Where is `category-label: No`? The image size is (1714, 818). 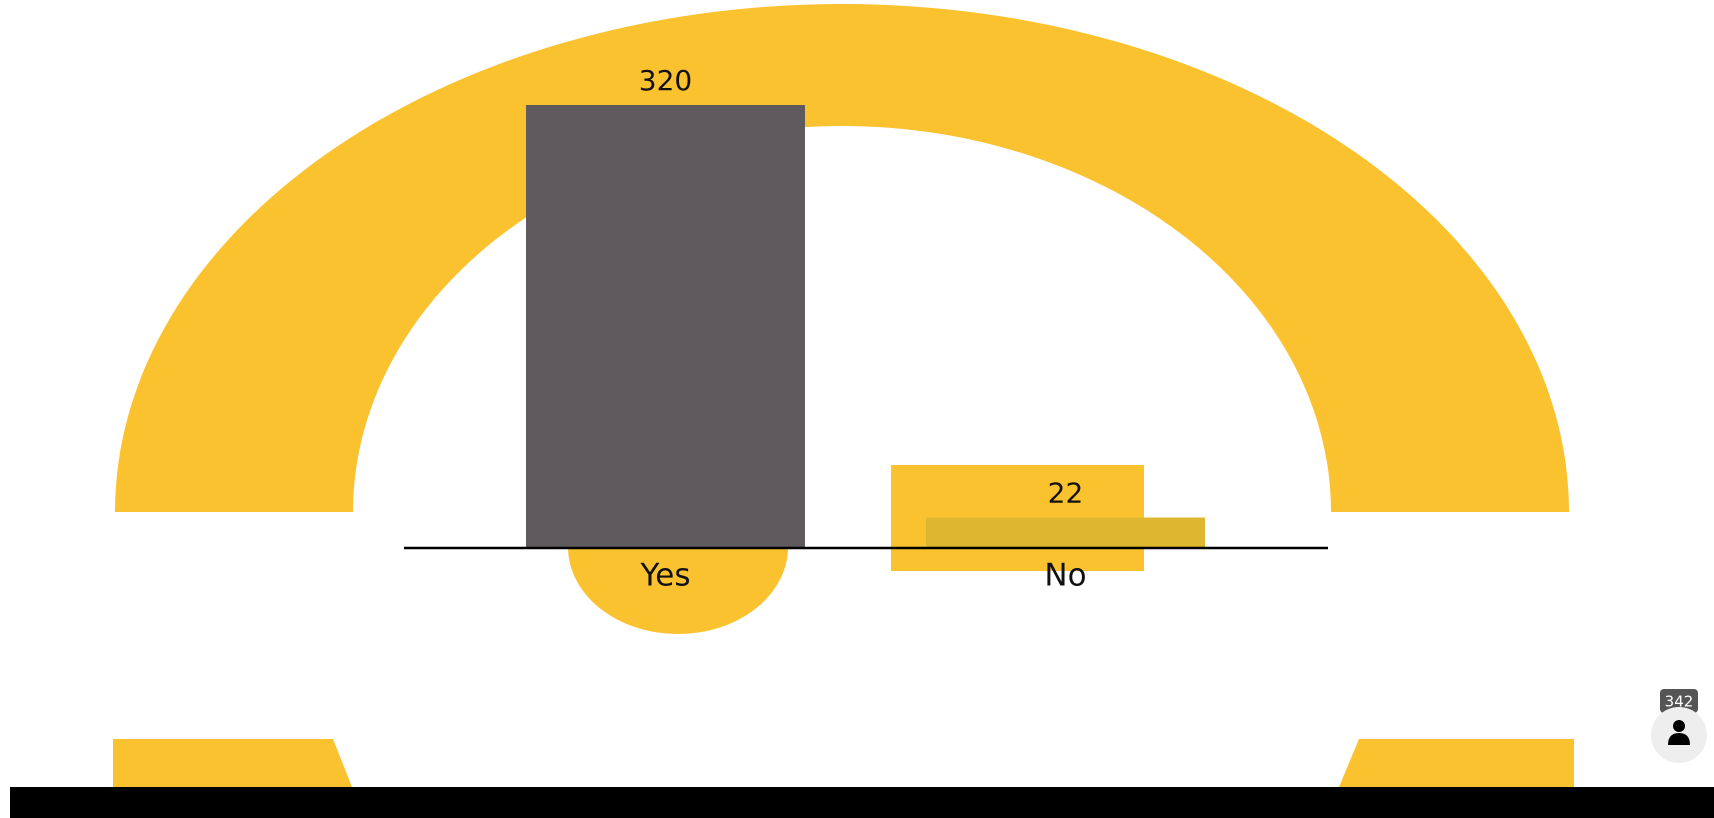 category-label: No is located at coordinates (1065, 576).